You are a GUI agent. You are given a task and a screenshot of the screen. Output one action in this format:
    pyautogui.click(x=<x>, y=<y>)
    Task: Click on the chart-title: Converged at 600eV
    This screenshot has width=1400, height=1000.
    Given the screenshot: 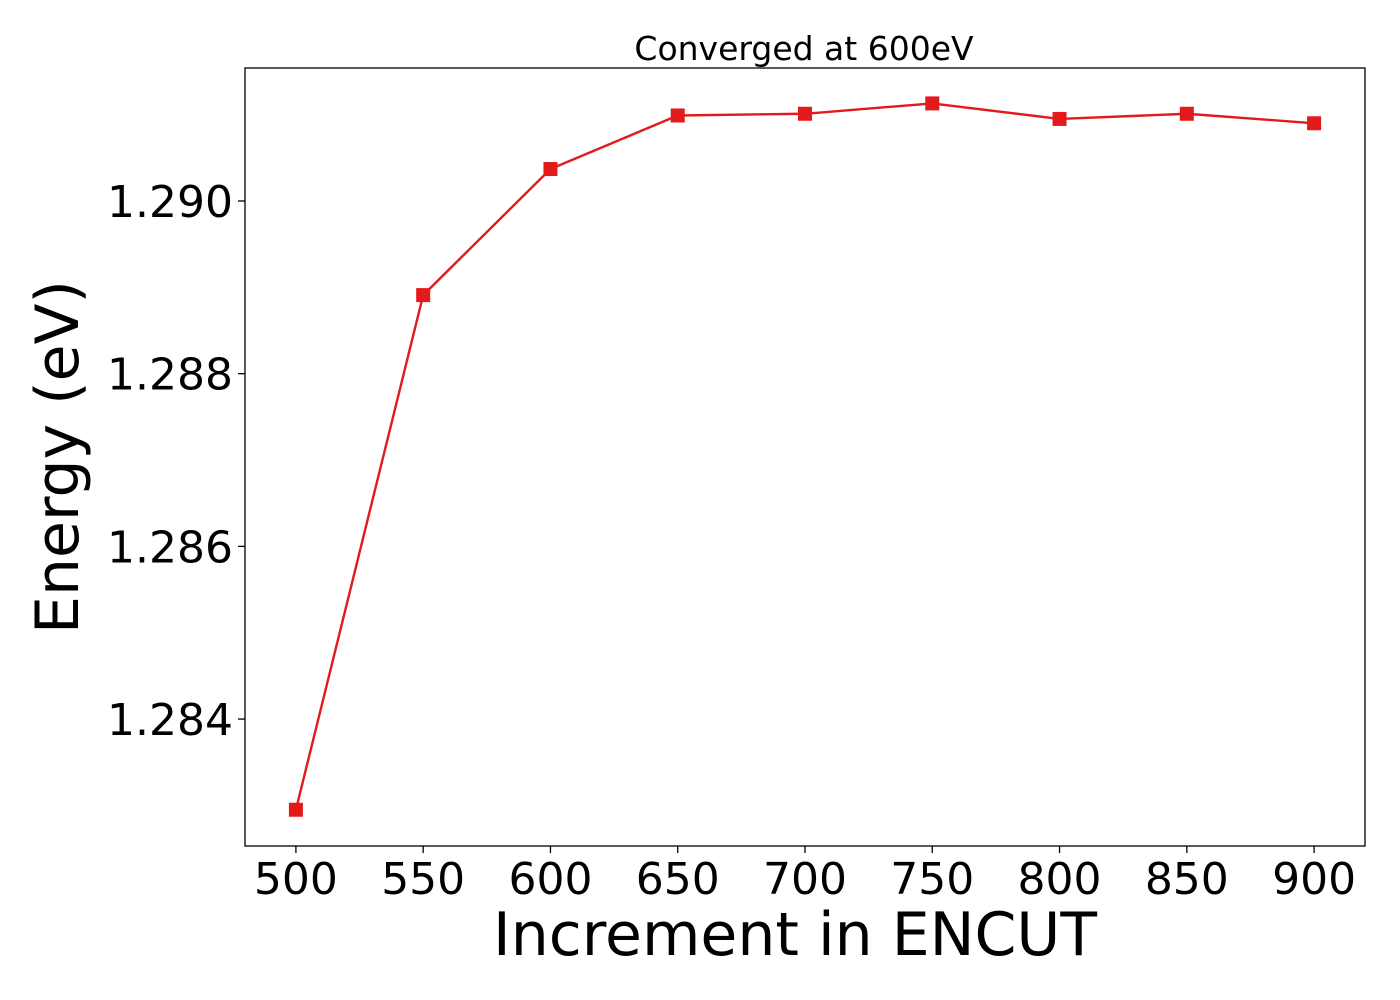 What is the action you would take?
    pyautogui.click(x=804, y=48)
    